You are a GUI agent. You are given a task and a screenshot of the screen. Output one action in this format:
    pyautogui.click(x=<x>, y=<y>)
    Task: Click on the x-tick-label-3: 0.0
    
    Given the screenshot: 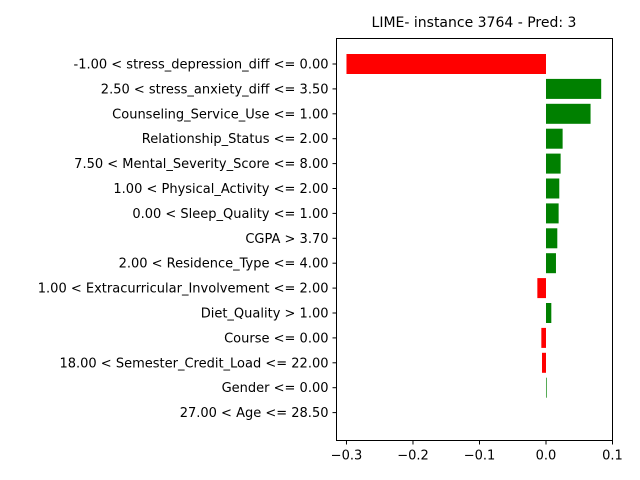 What is the action you would take?
    pyautogui.click(x=546, y=456)
    